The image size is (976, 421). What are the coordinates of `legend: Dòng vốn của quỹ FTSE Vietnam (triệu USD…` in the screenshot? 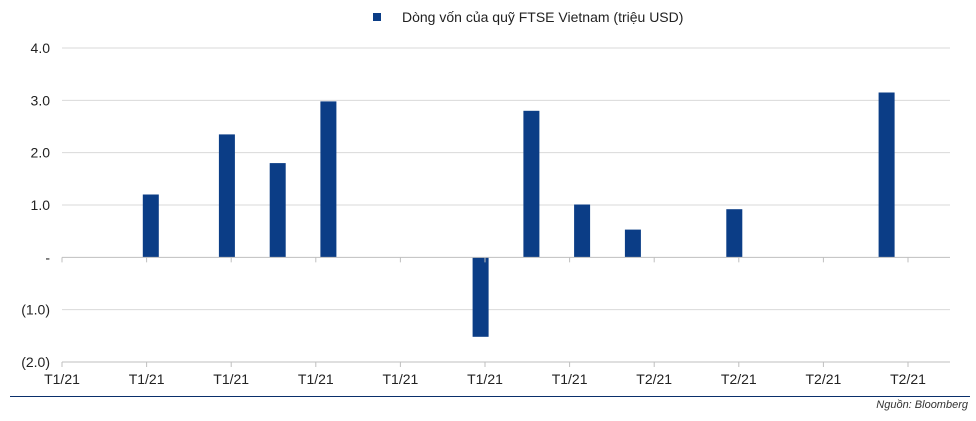 It's located at (528, 17).